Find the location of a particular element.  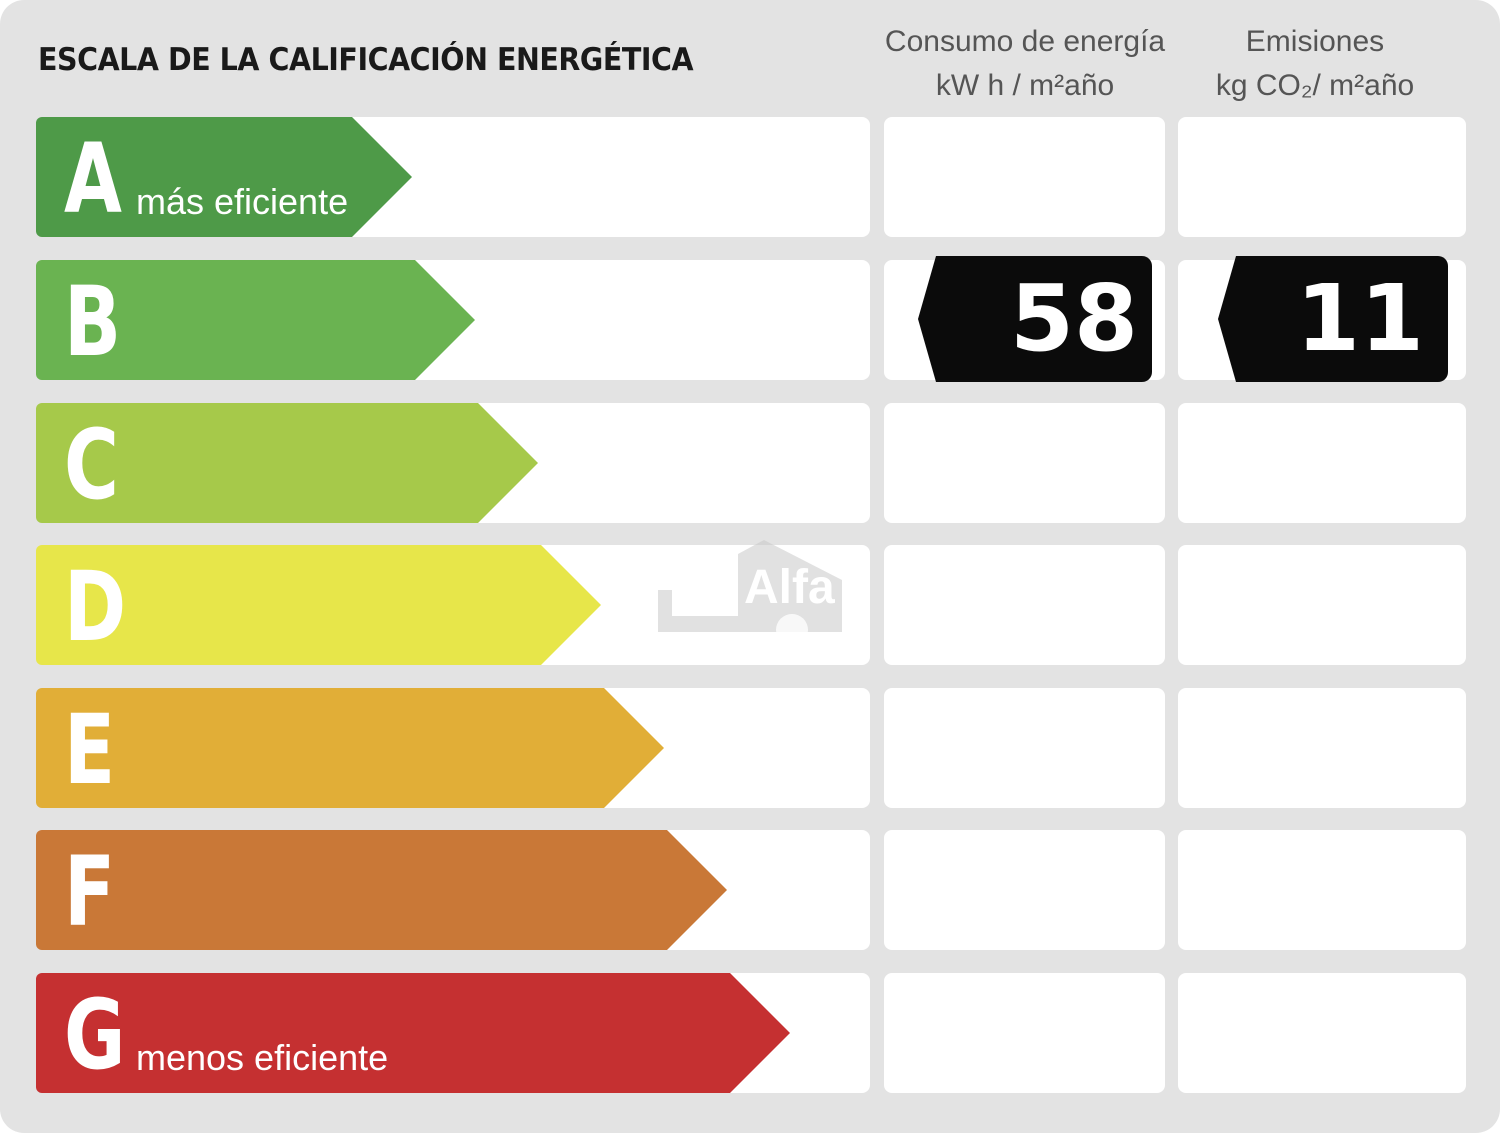

emisiones-value-indicator: 11 is located at coordinates (1333, 319).